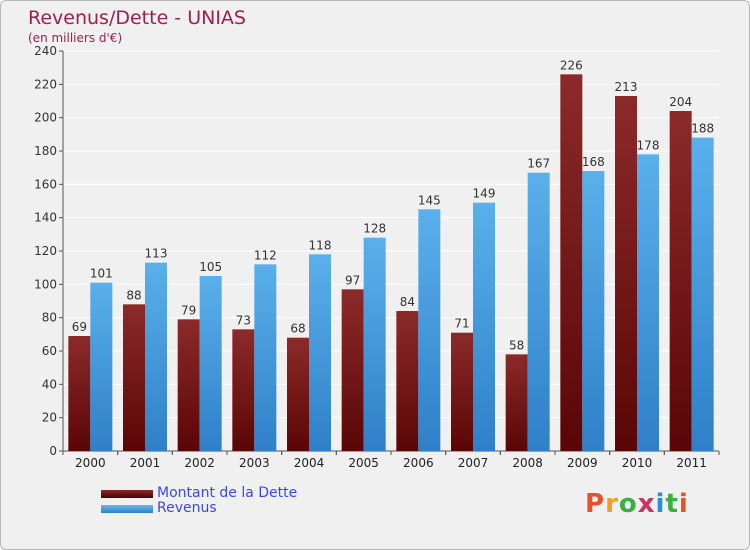 This screenshot has height=550, width=750. What do you see at coordinates (49, 351) in the screenshot?
I see `y-tick-label: 60` at bounding box center [49, 351].